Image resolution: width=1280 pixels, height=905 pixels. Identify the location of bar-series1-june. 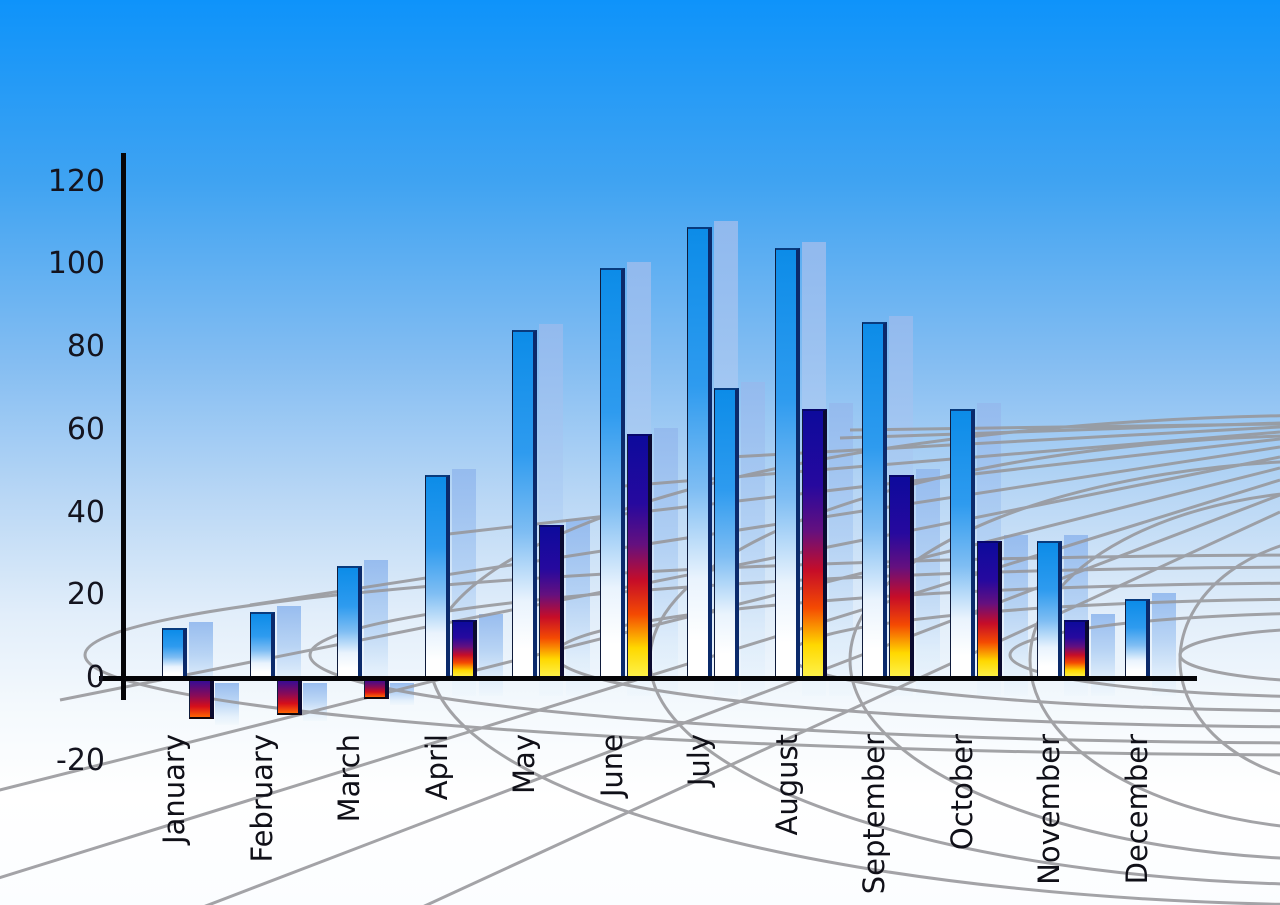
(612, 473).